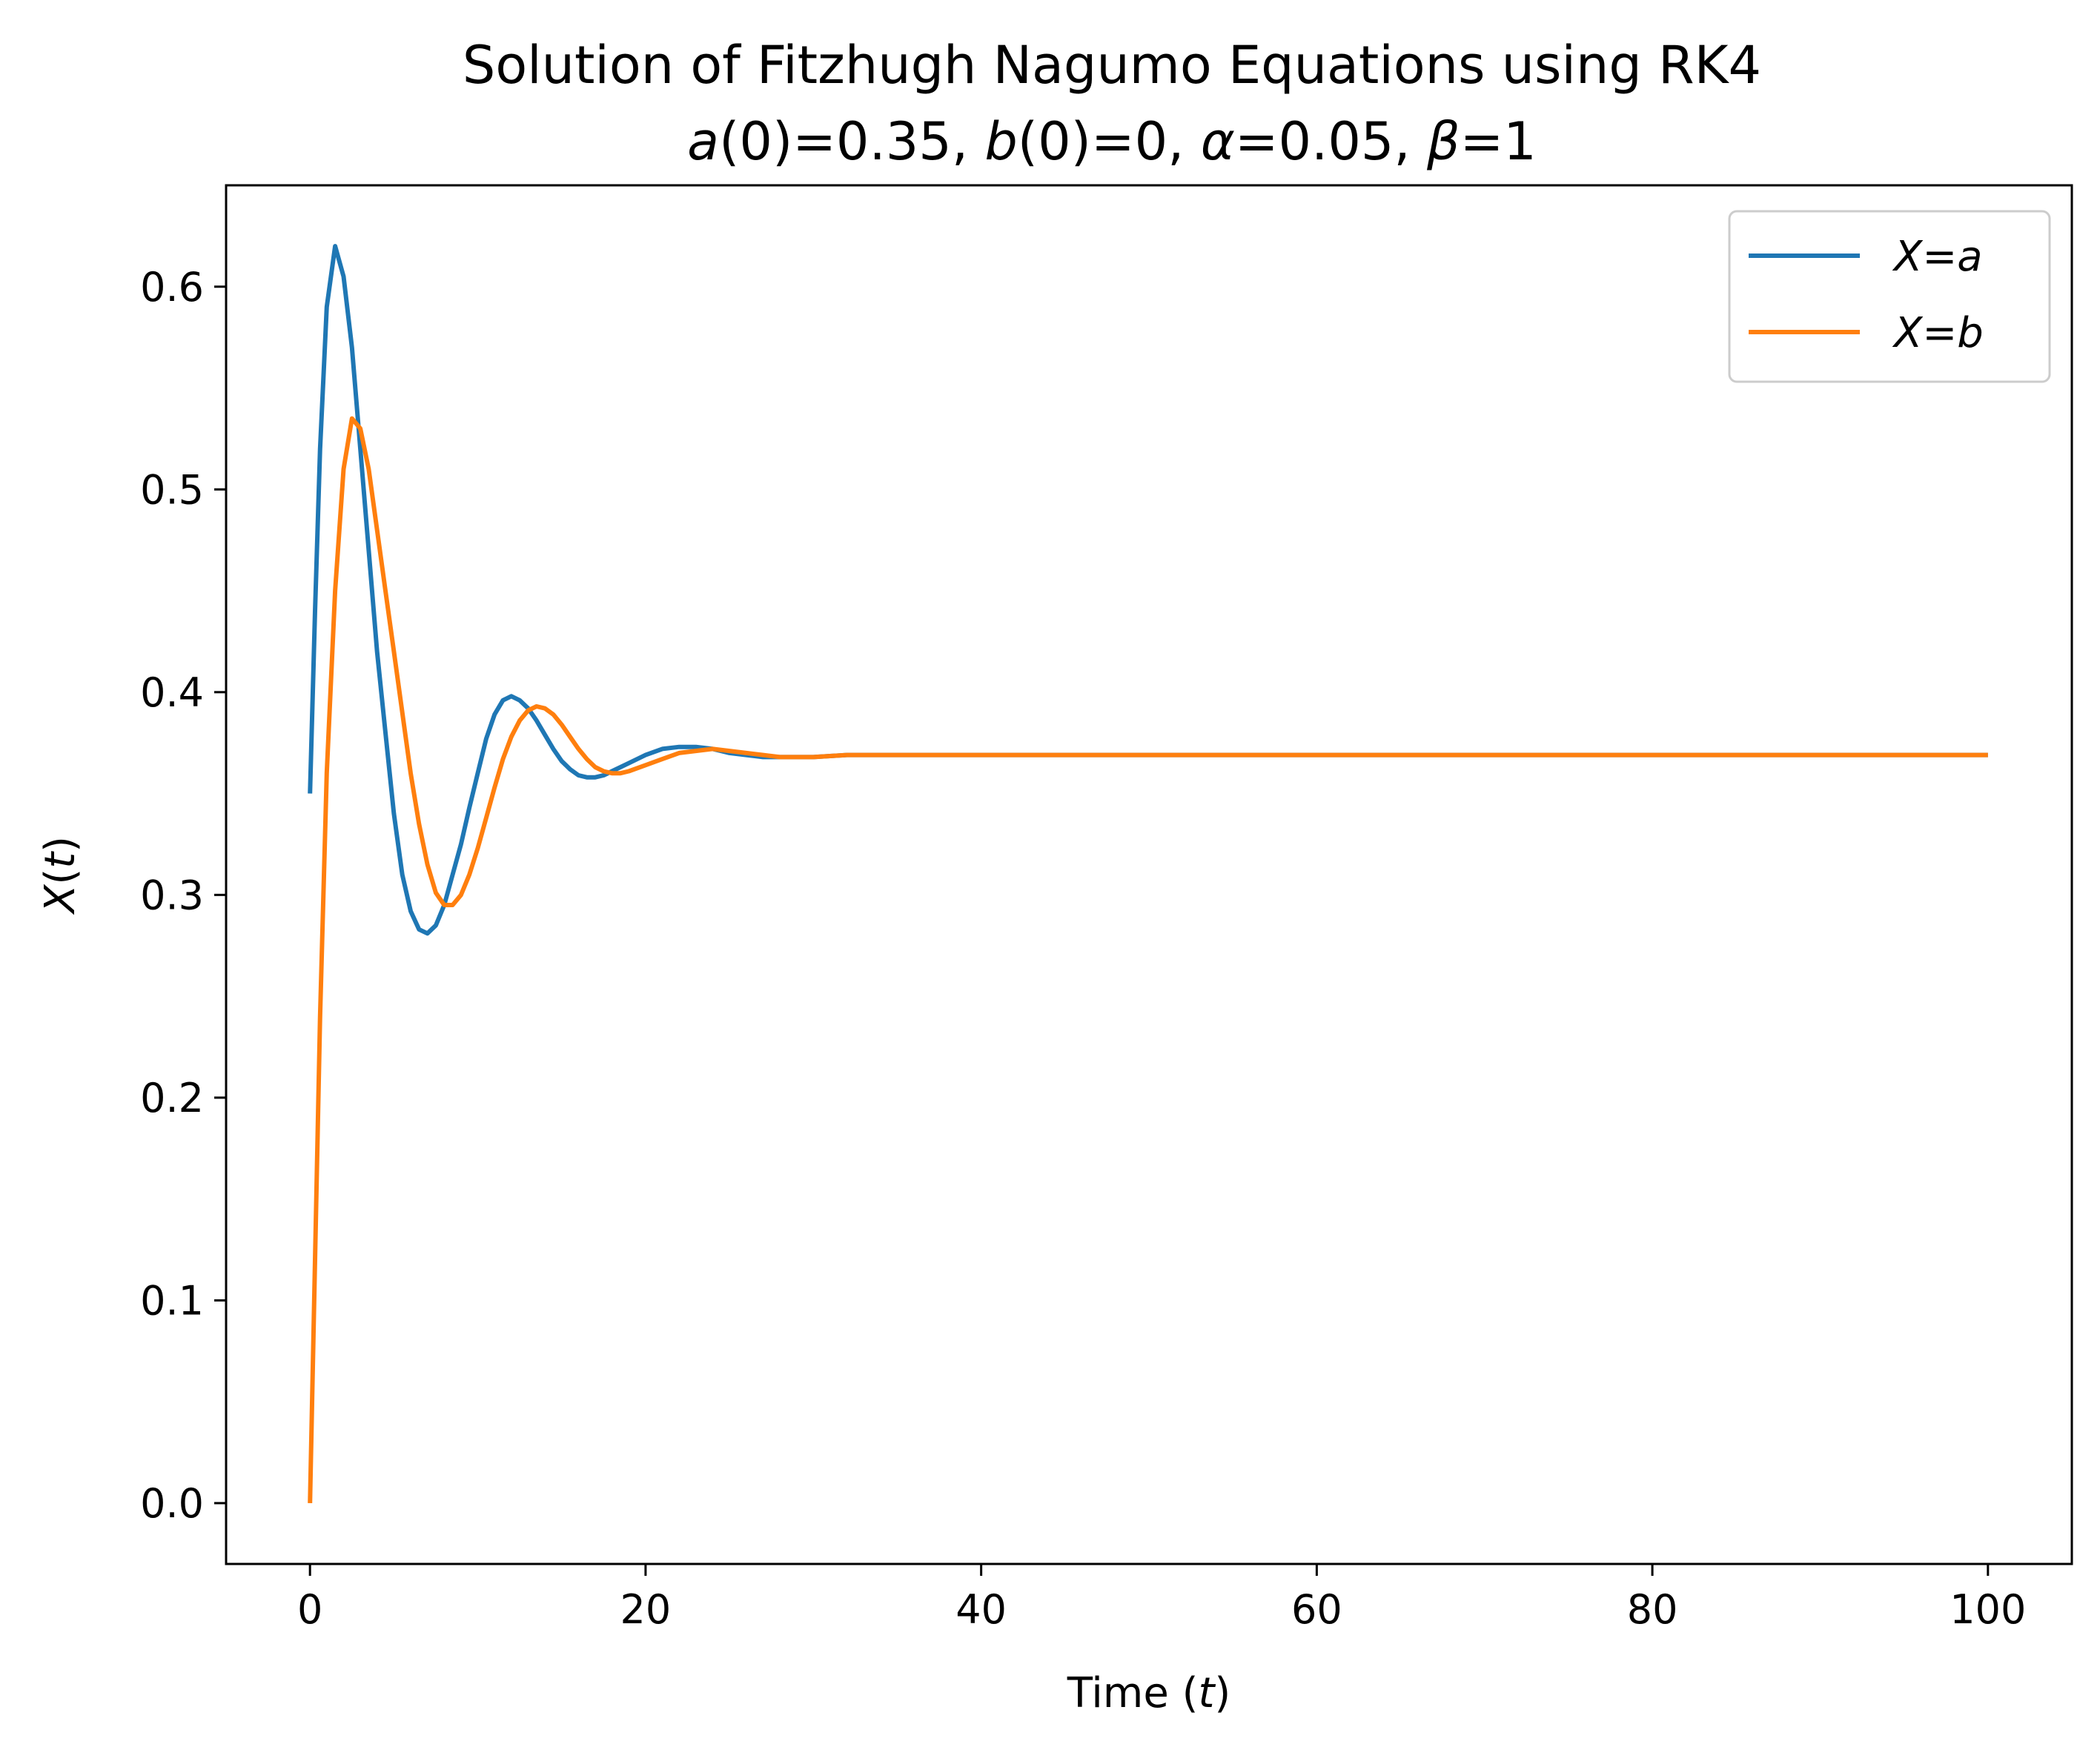  I want to click on x-tick-label: 40, so click(981, 1609).